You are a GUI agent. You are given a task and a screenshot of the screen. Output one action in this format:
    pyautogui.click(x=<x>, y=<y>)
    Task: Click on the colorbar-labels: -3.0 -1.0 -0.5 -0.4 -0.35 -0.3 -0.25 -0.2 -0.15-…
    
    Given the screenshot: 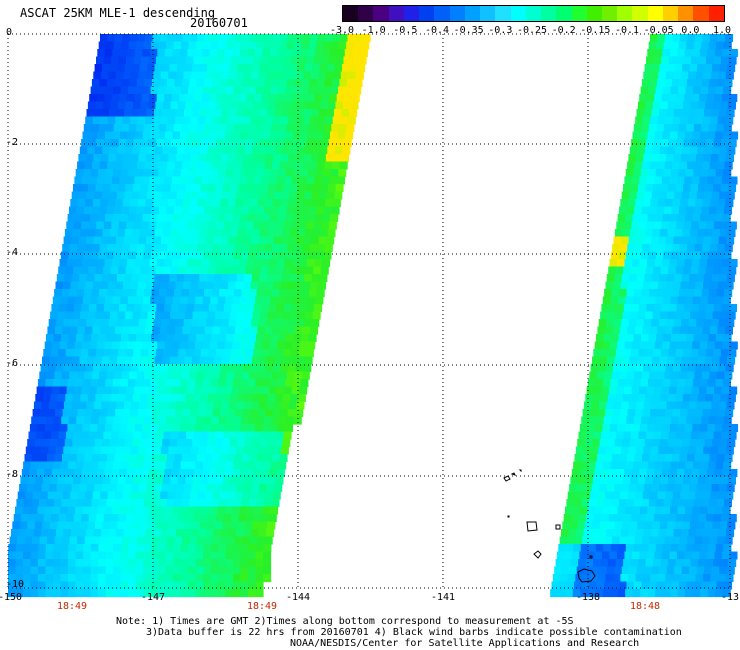 What is the action you would take?
    pyautogui.click(x=531, y=31)
    